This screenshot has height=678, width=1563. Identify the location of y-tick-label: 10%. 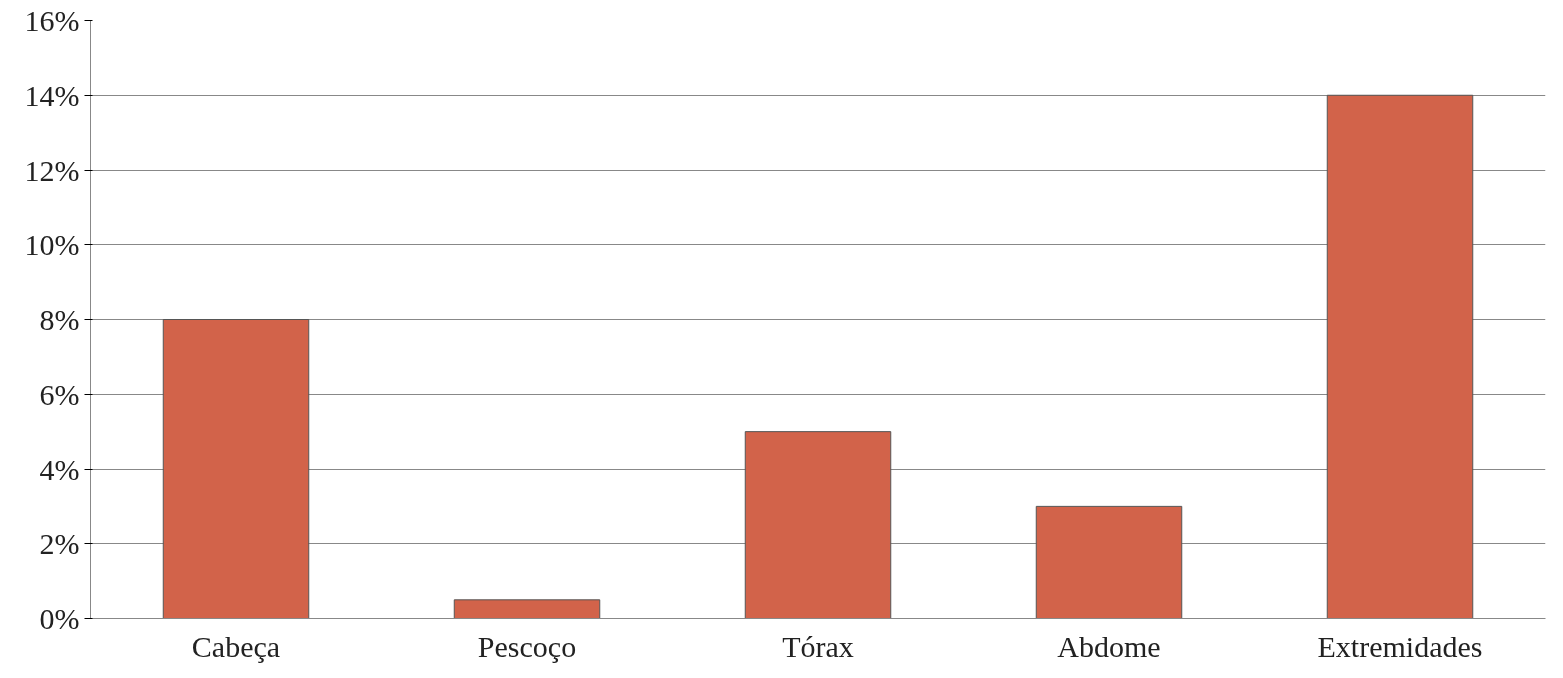
(52, 245).